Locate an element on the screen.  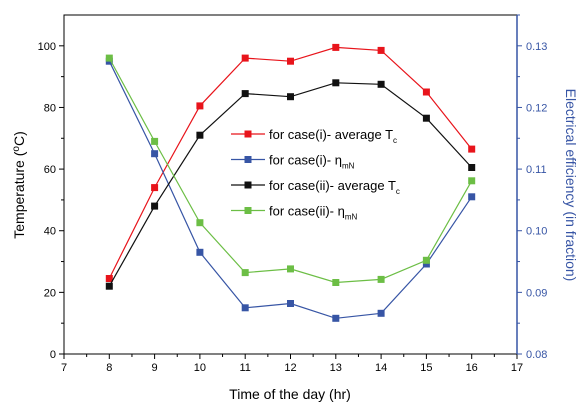
y-right-tick-label: 0.11 is located at coordinates (536, 170).